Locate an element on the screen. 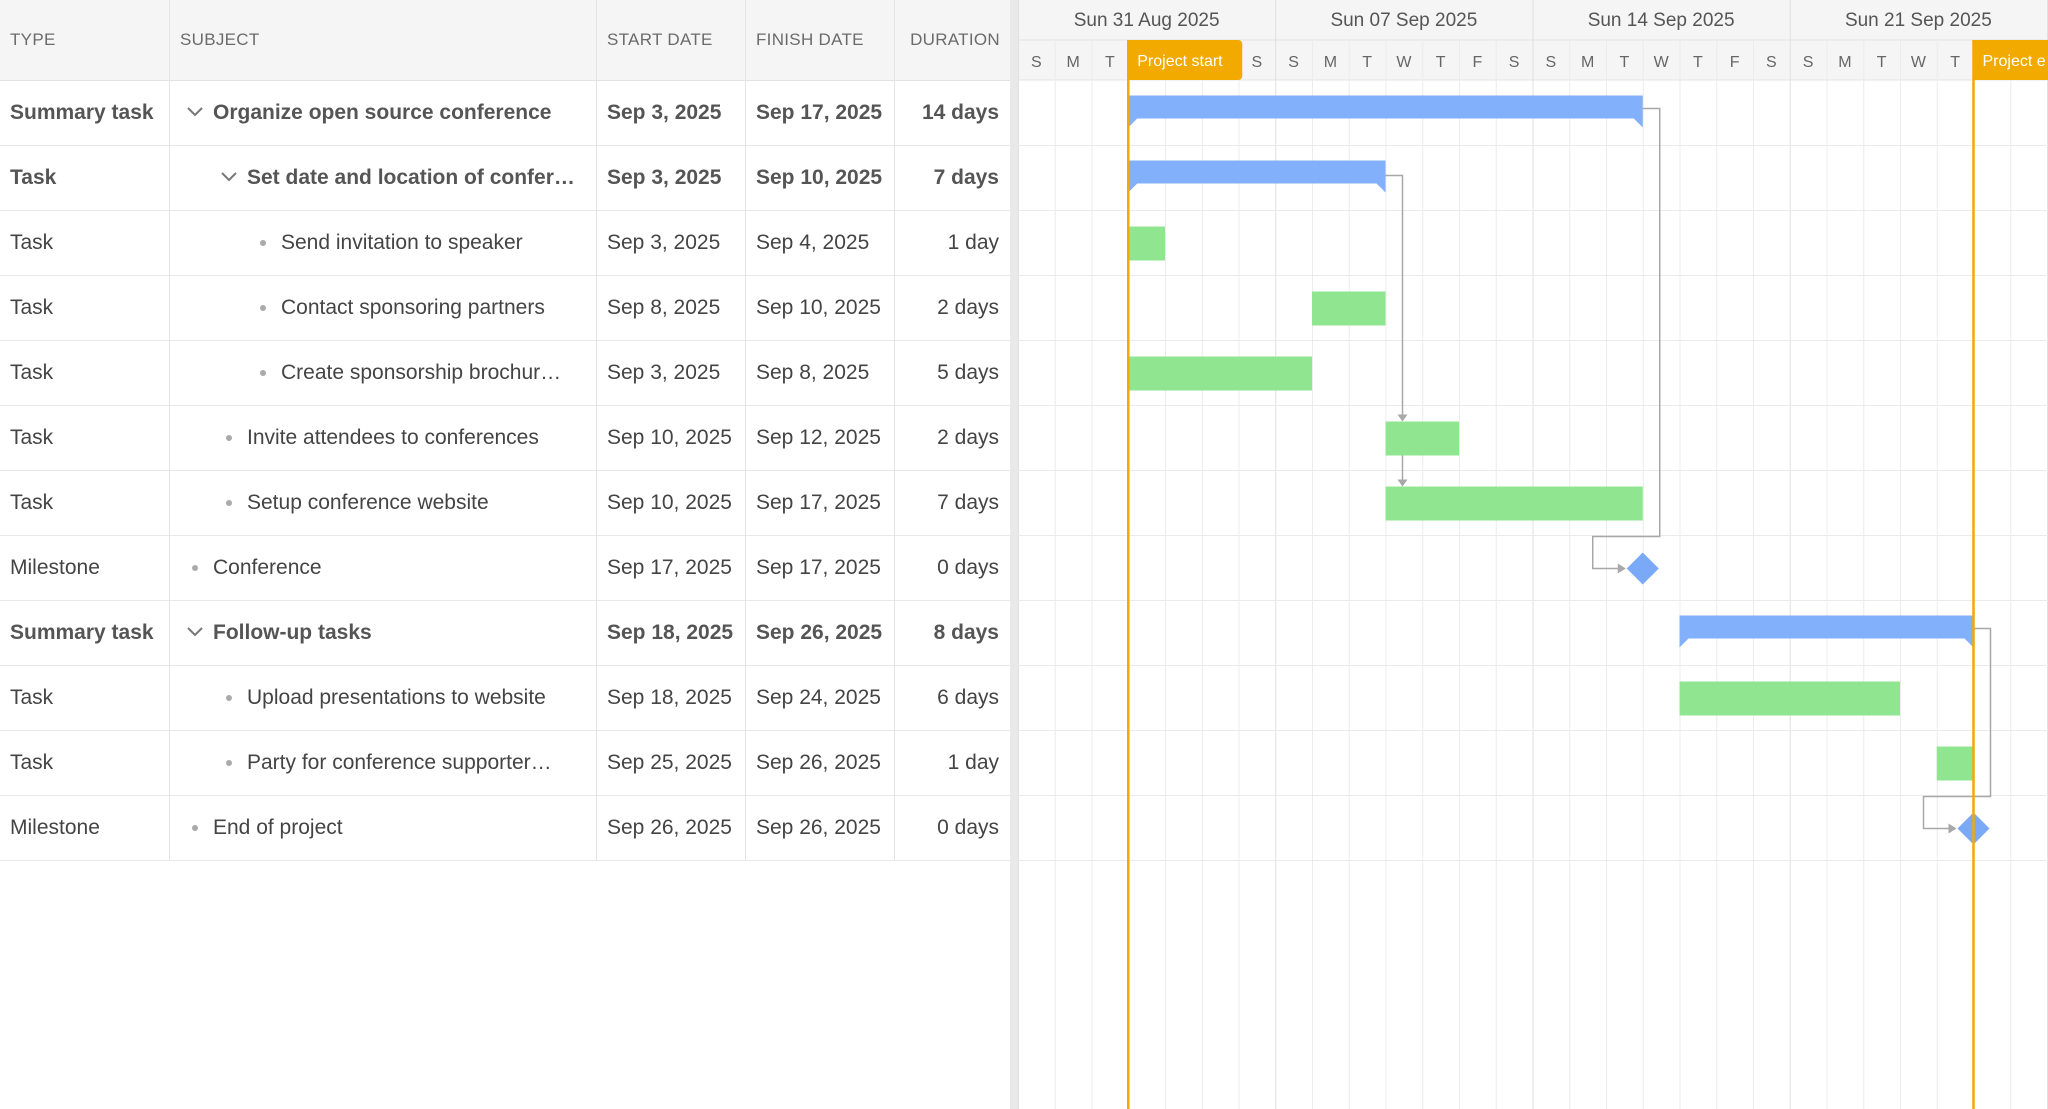 This screenshot has height=1109, width=2048. subject-label: Follow-up tasks is located at coordinates (292, 632).